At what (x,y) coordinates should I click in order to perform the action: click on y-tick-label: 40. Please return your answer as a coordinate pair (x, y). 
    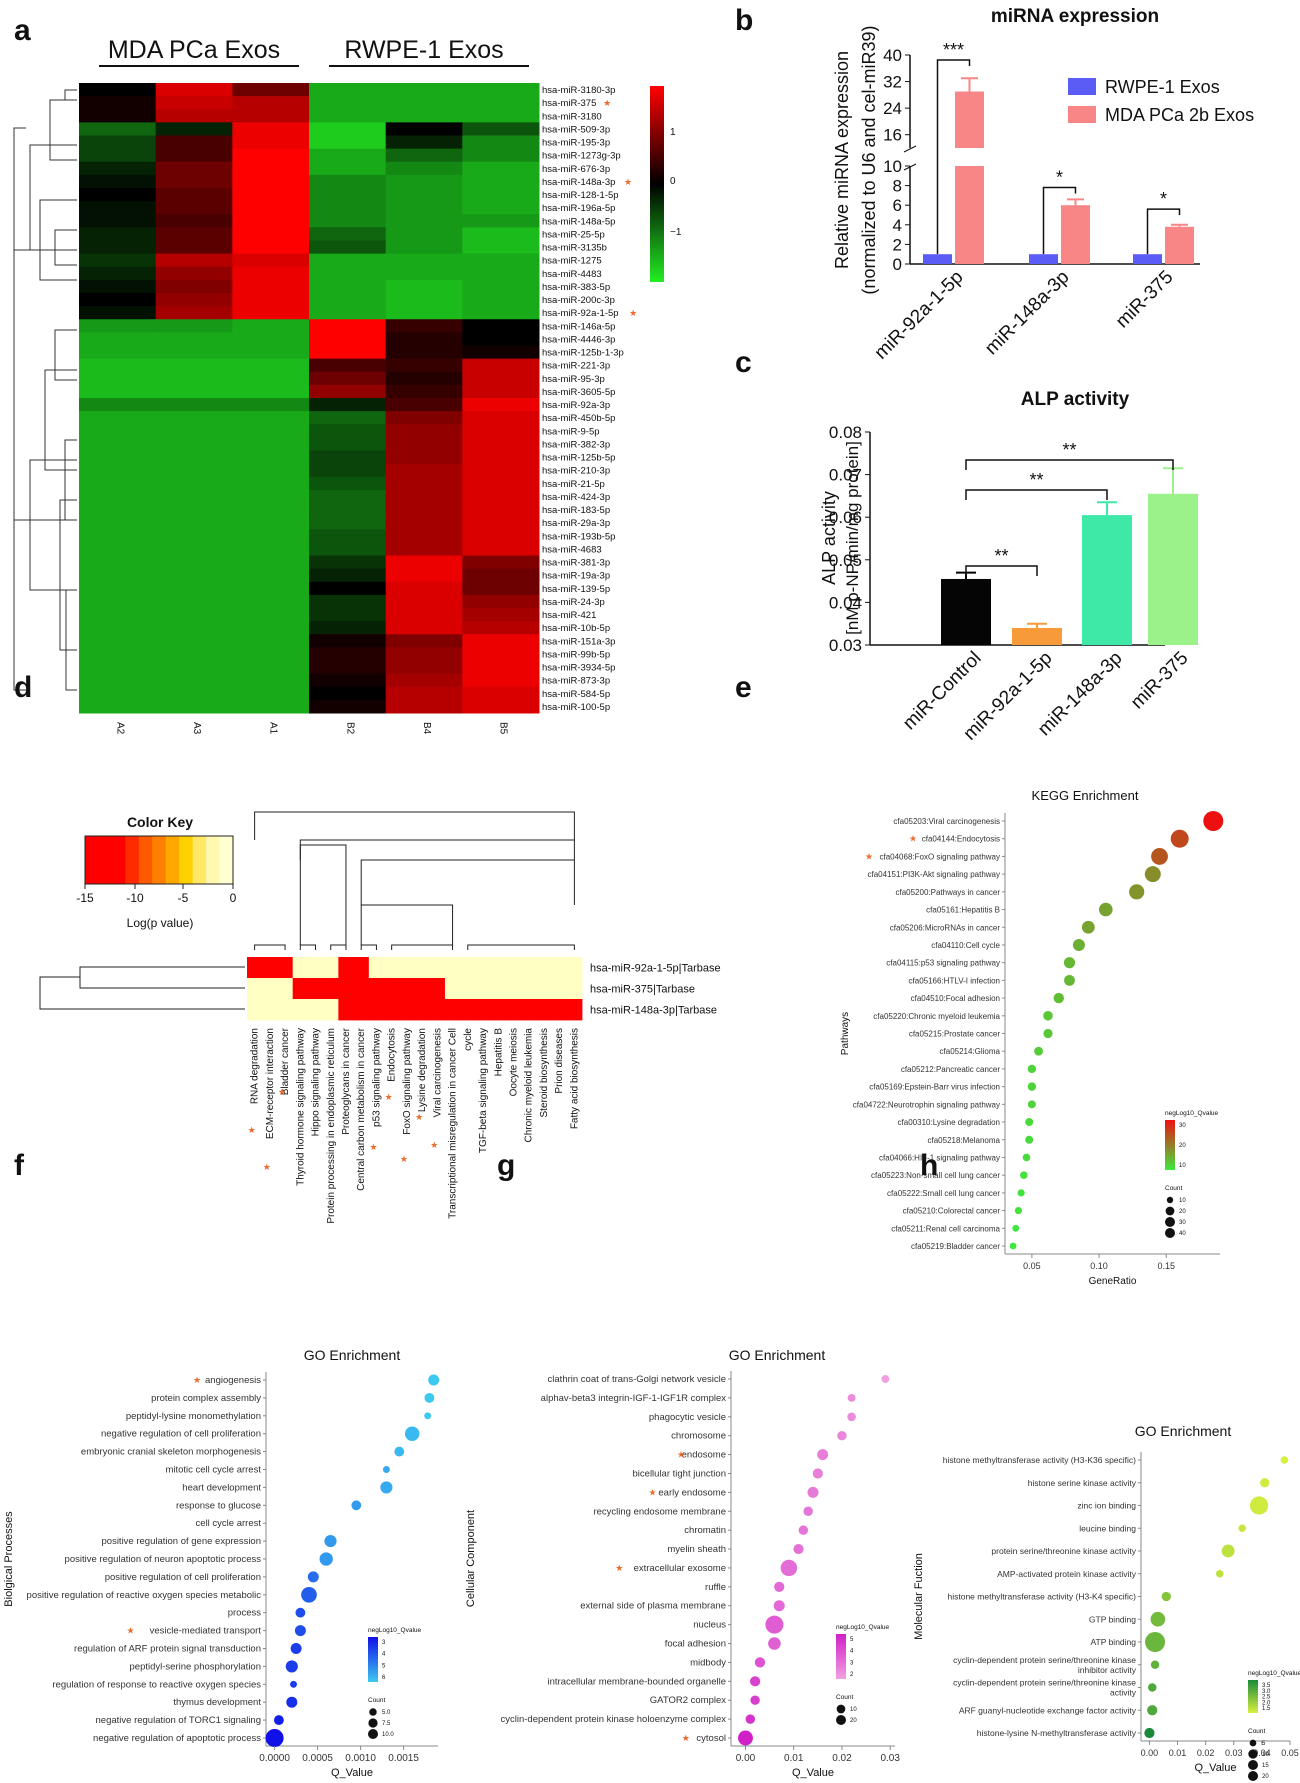
    Looking at the image, I should click on (892, 55).